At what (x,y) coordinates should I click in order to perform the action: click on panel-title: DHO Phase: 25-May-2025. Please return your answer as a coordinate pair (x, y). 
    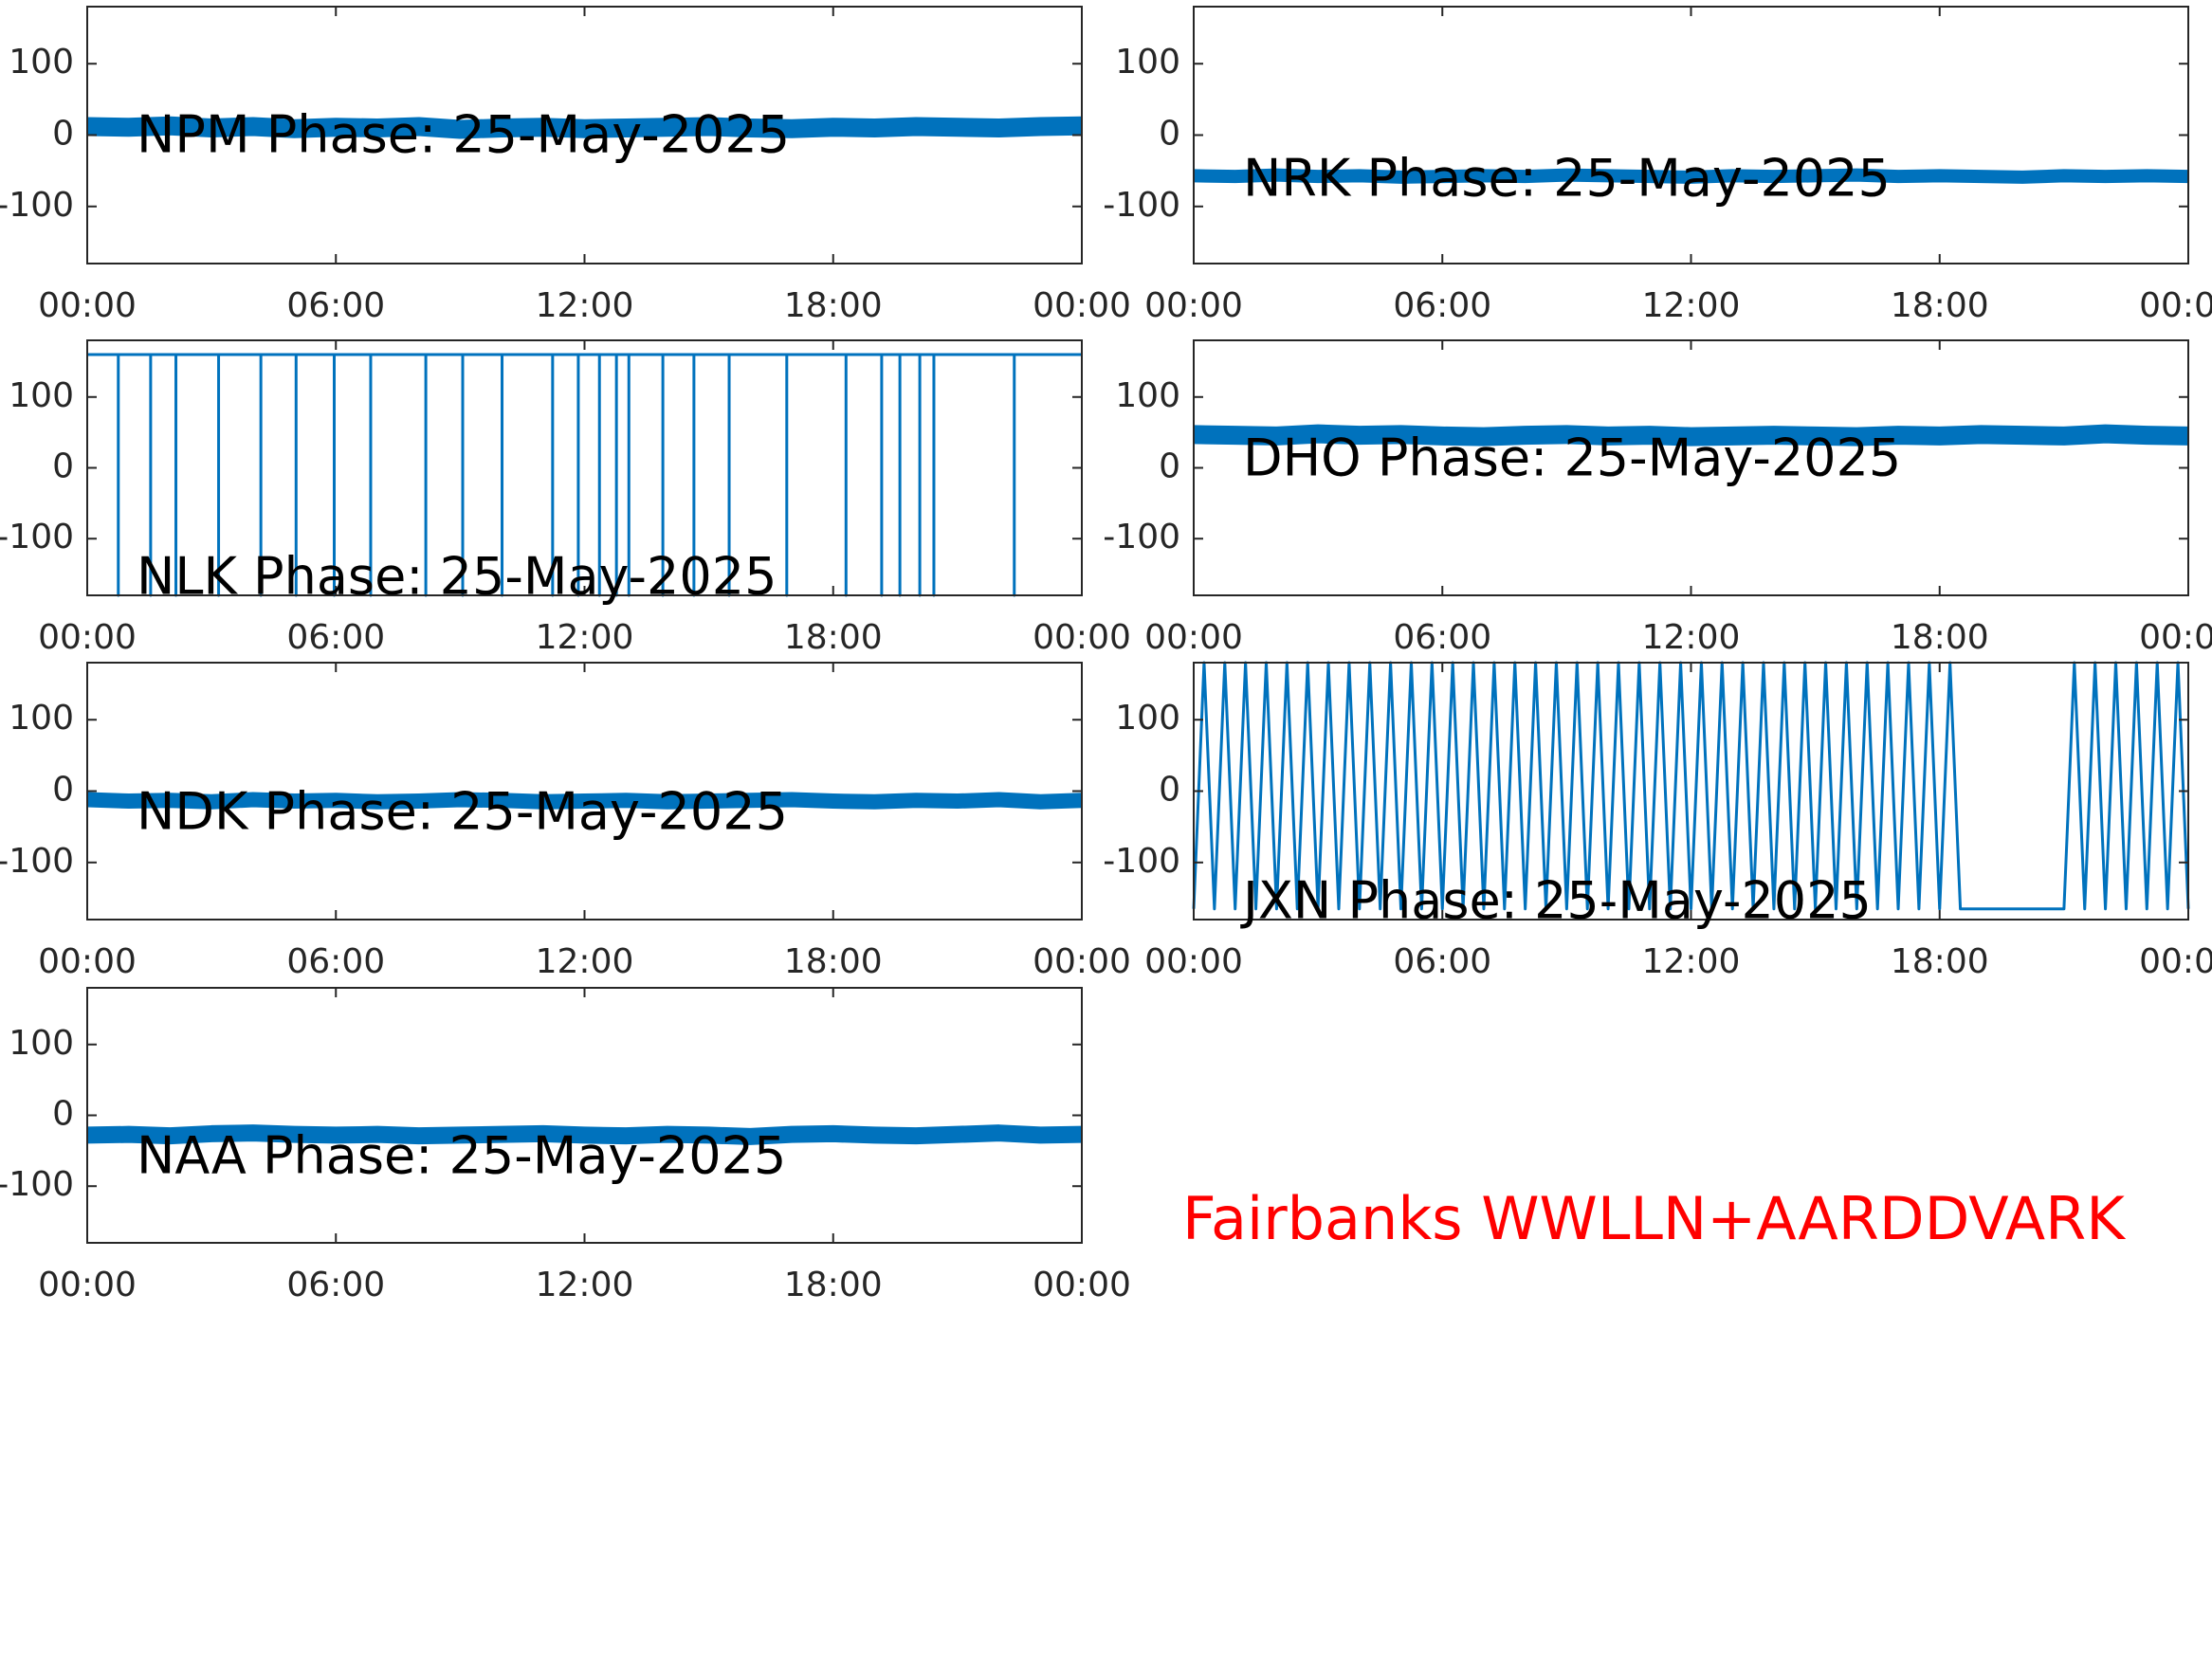
    Looking at the image, I should click on (1572, 458).